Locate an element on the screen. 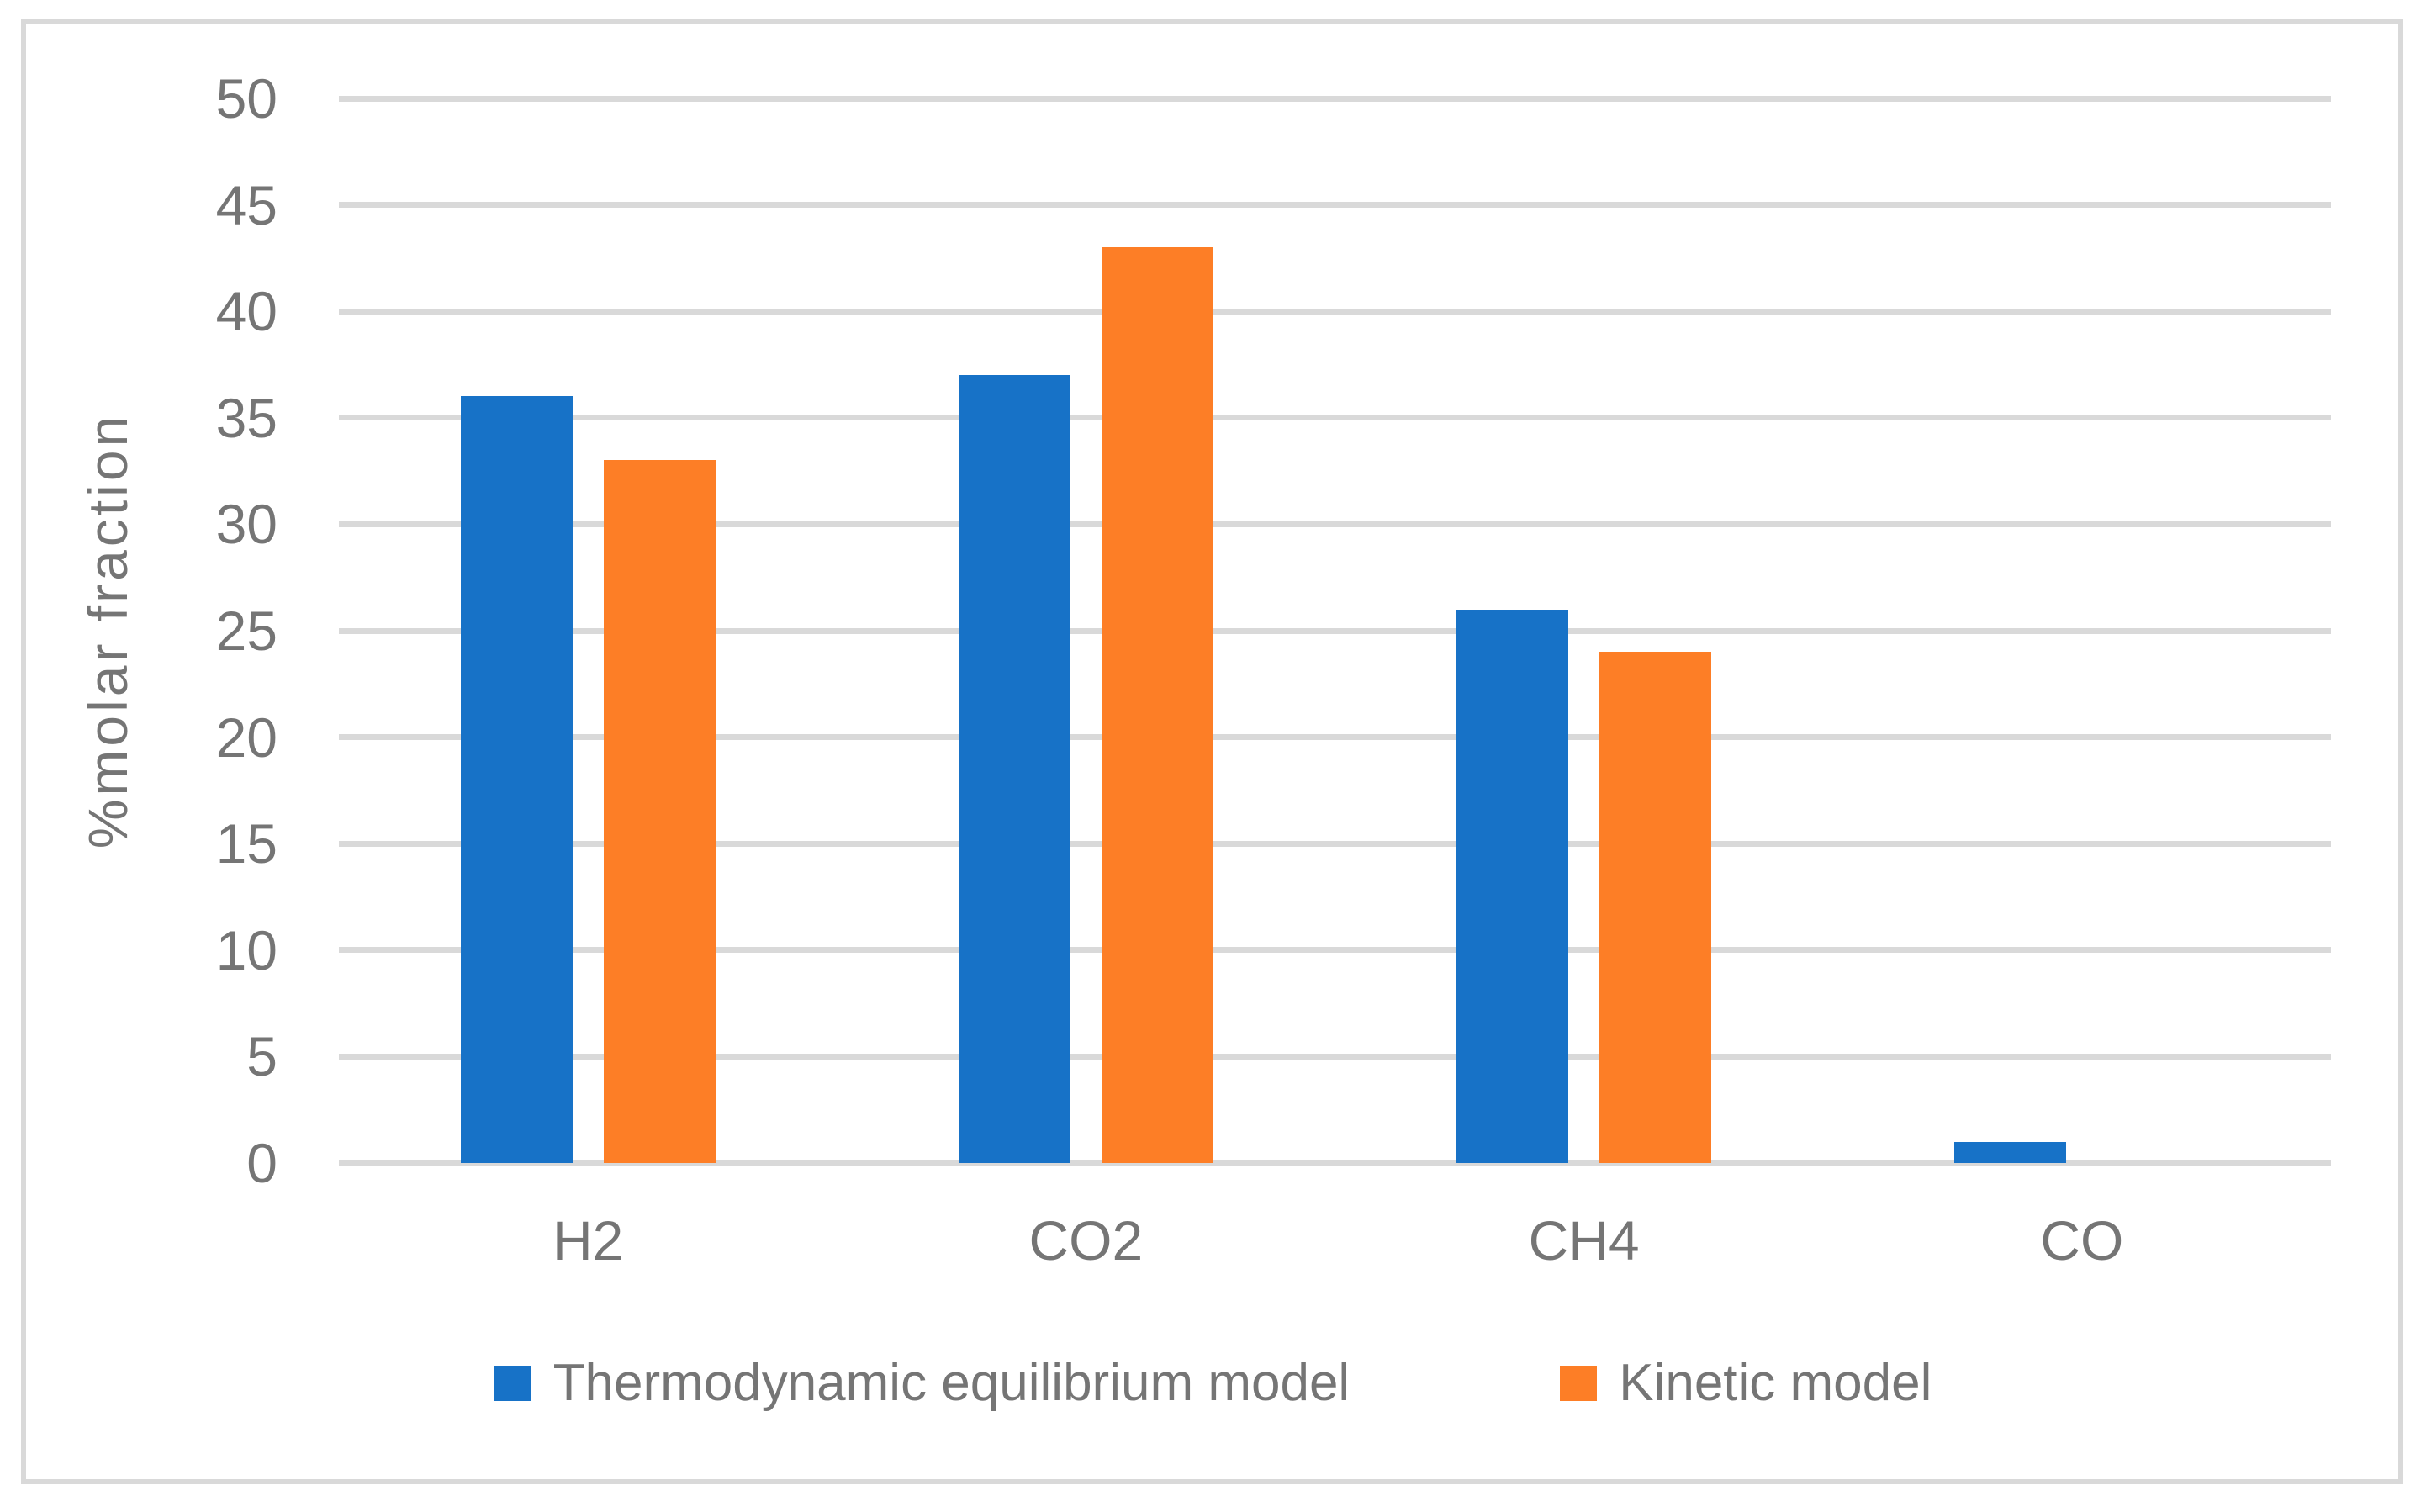 The image size is (2426, 1512). legend-swatch-blue is located at coordinates (512, 1383).